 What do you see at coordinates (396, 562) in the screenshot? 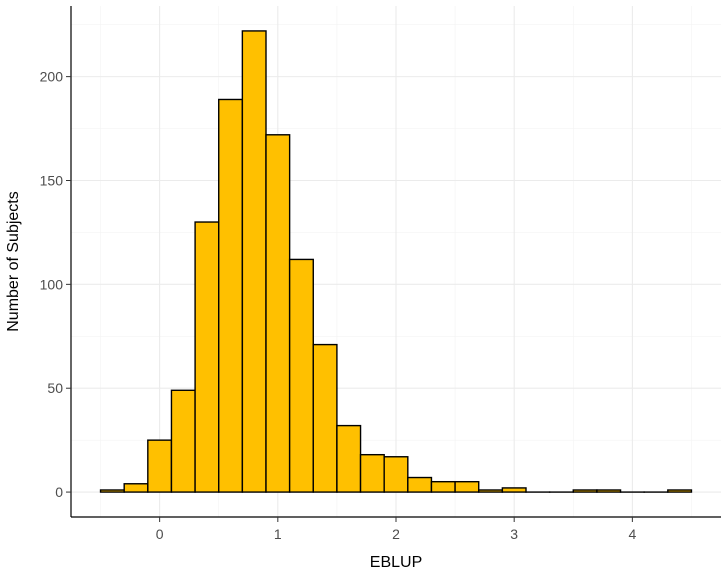
I see `x-axis-title: EBLUP` at bounding box center [396, 562].